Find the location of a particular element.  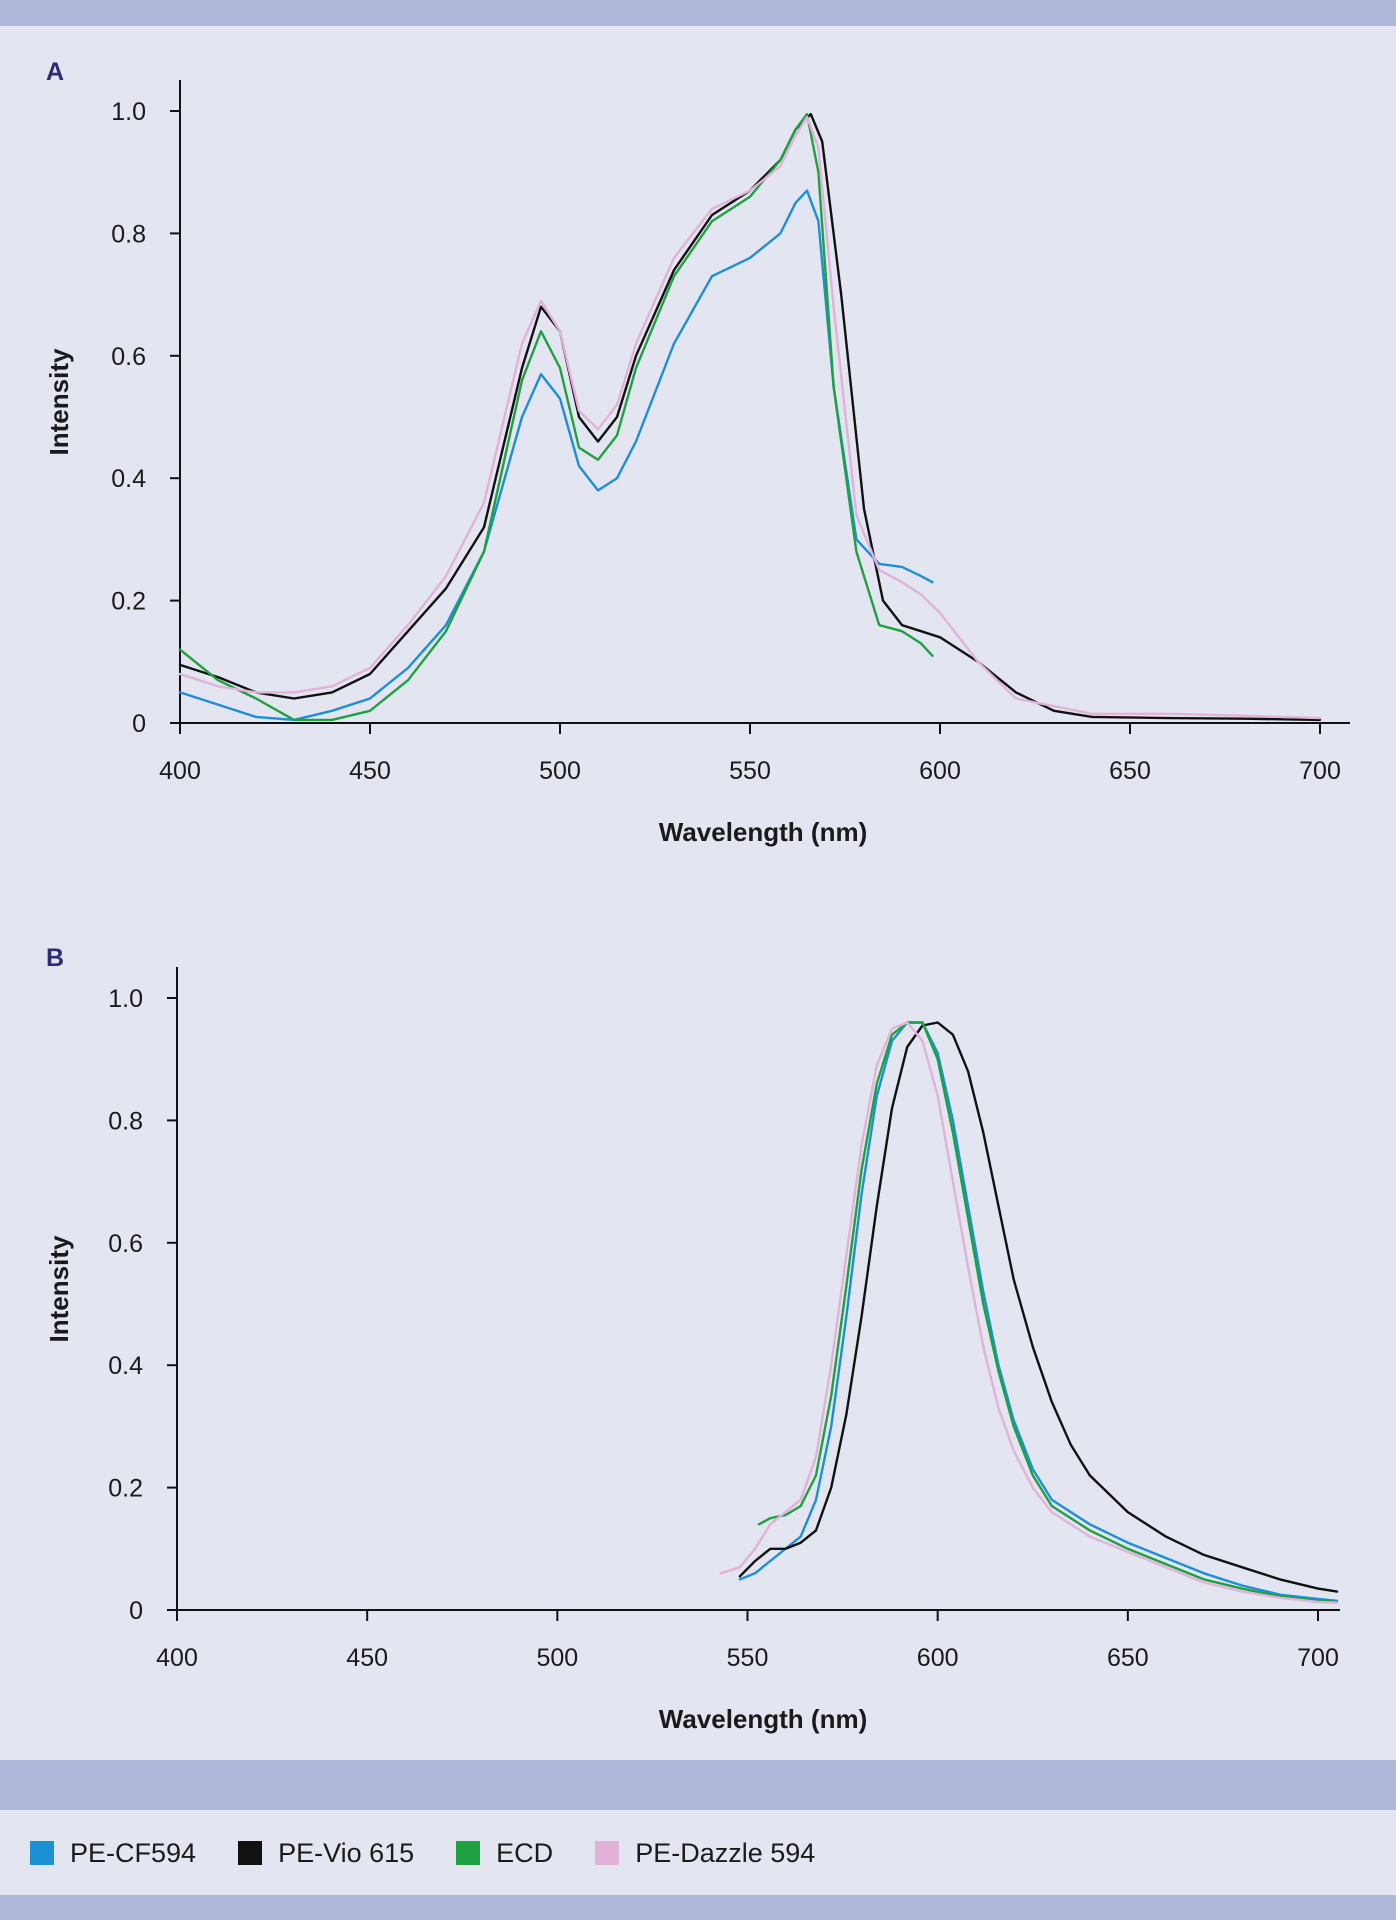

legend-label: PE-CF594 is located at coordinates (133, 1852).